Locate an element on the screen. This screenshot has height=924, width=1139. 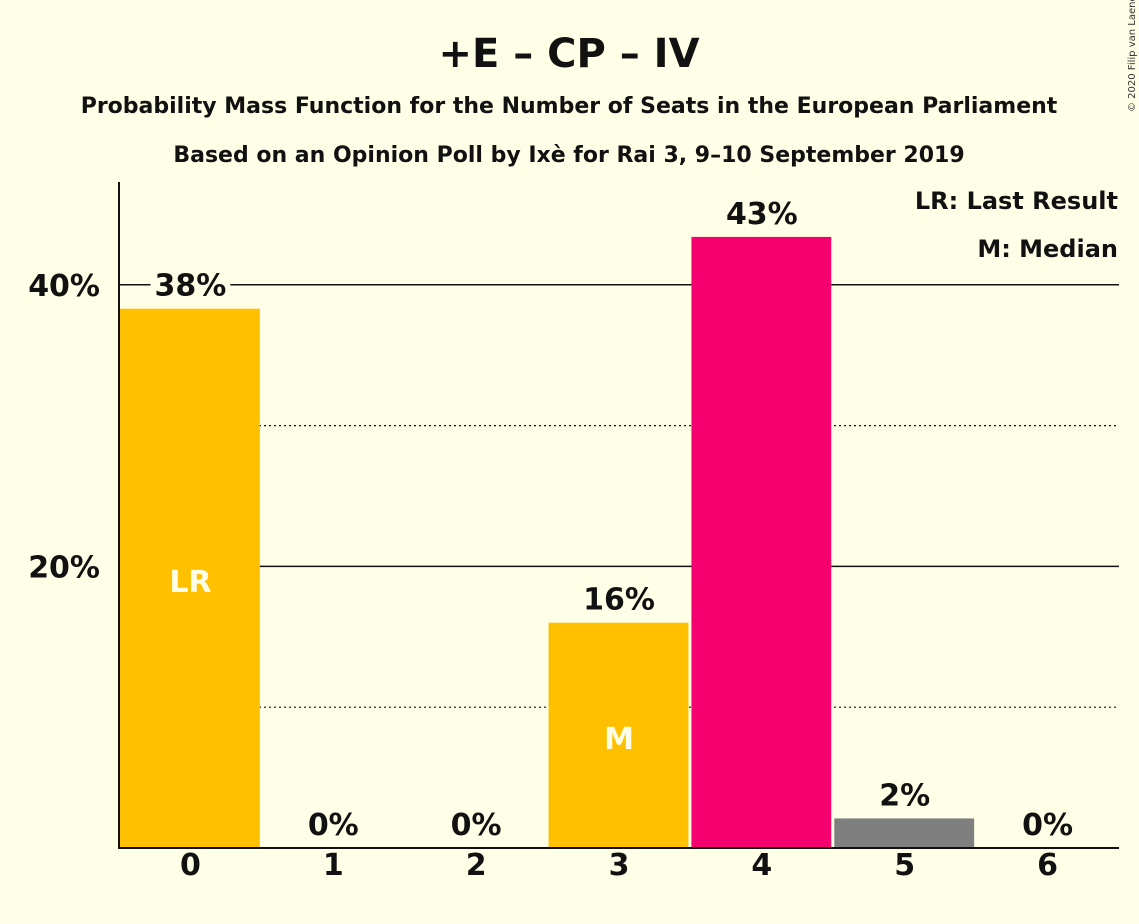
data-label-5: 2% is located at coordinates (904, 795).